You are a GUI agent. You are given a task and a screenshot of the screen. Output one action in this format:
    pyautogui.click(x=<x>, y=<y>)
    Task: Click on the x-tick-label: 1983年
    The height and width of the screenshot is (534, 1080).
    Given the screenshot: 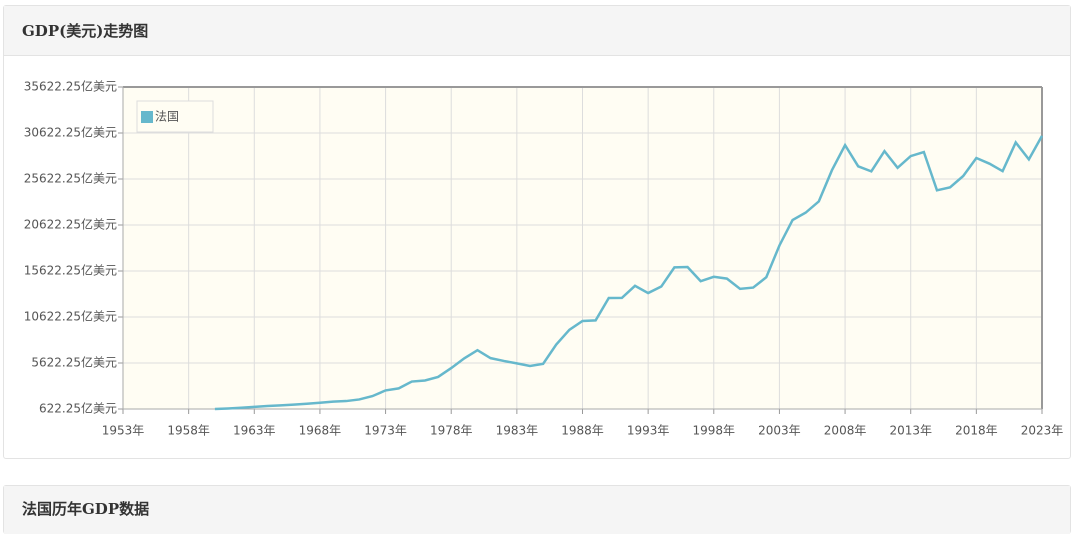 What is the action you would take?
    pyautogui.click(x=517, y=431)
    